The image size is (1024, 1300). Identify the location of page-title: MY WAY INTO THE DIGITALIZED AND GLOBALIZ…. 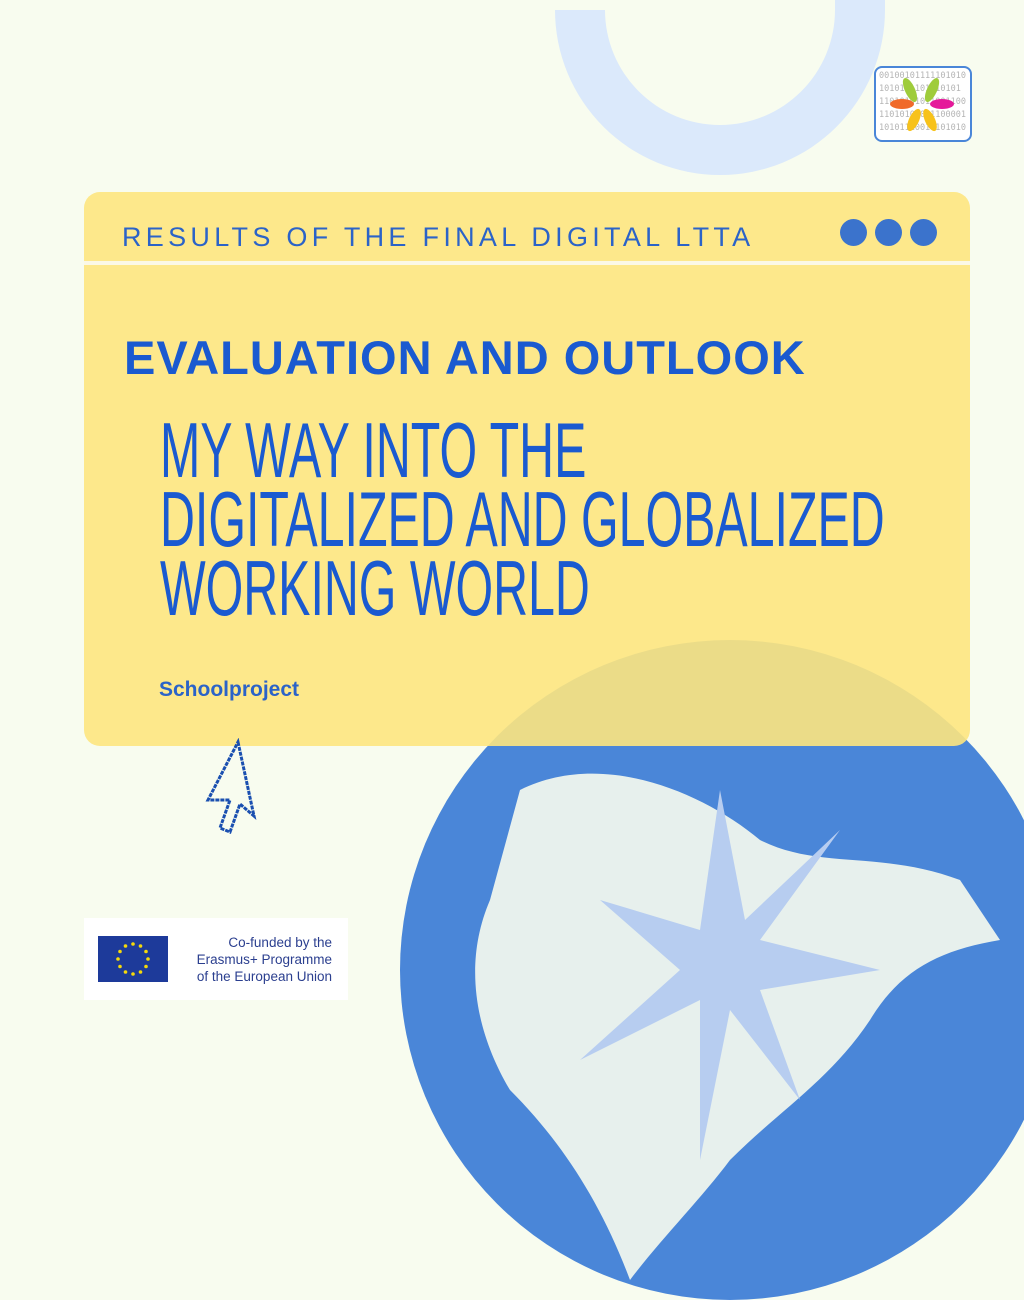
(522, 519).